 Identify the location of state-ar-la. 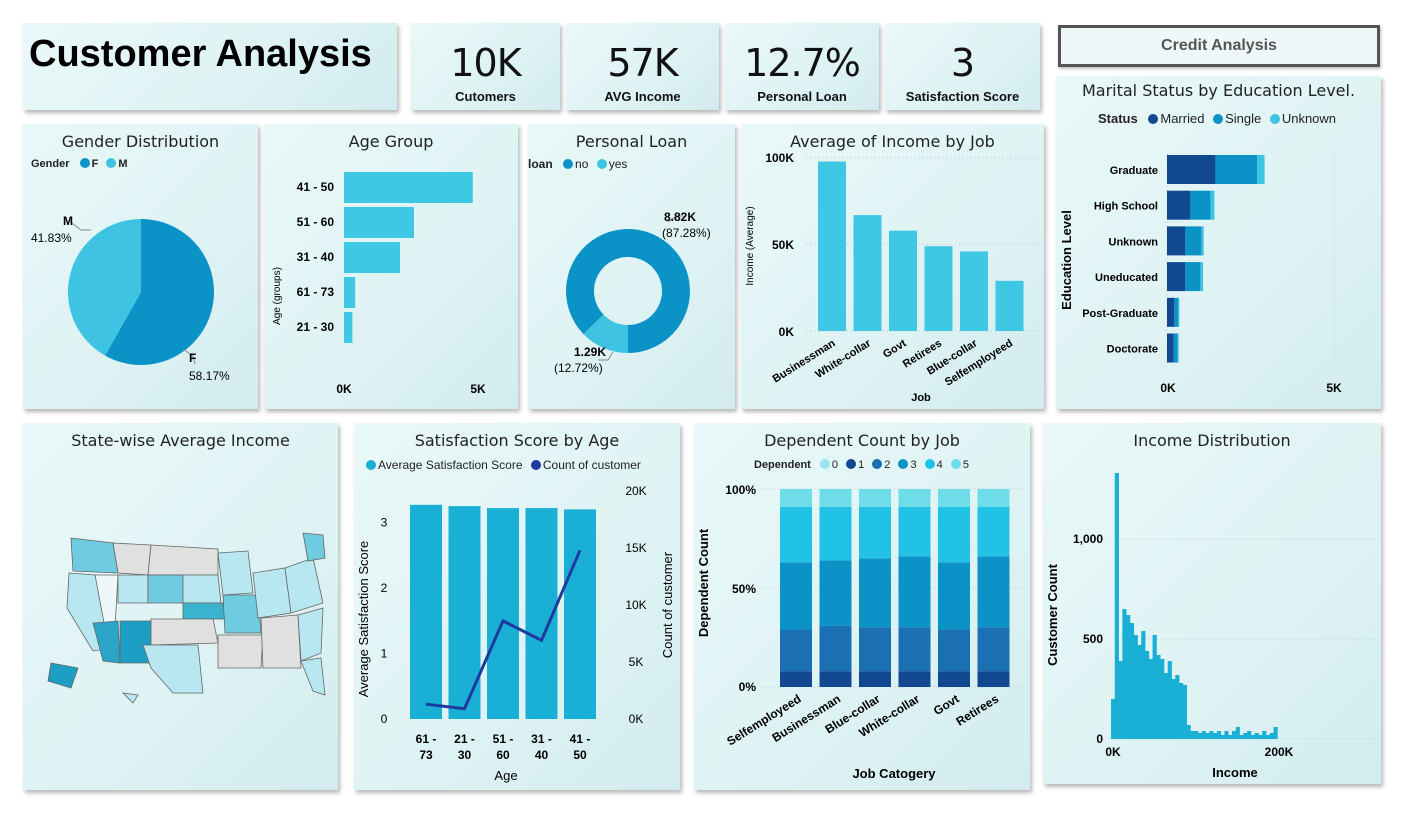
(240, 651).